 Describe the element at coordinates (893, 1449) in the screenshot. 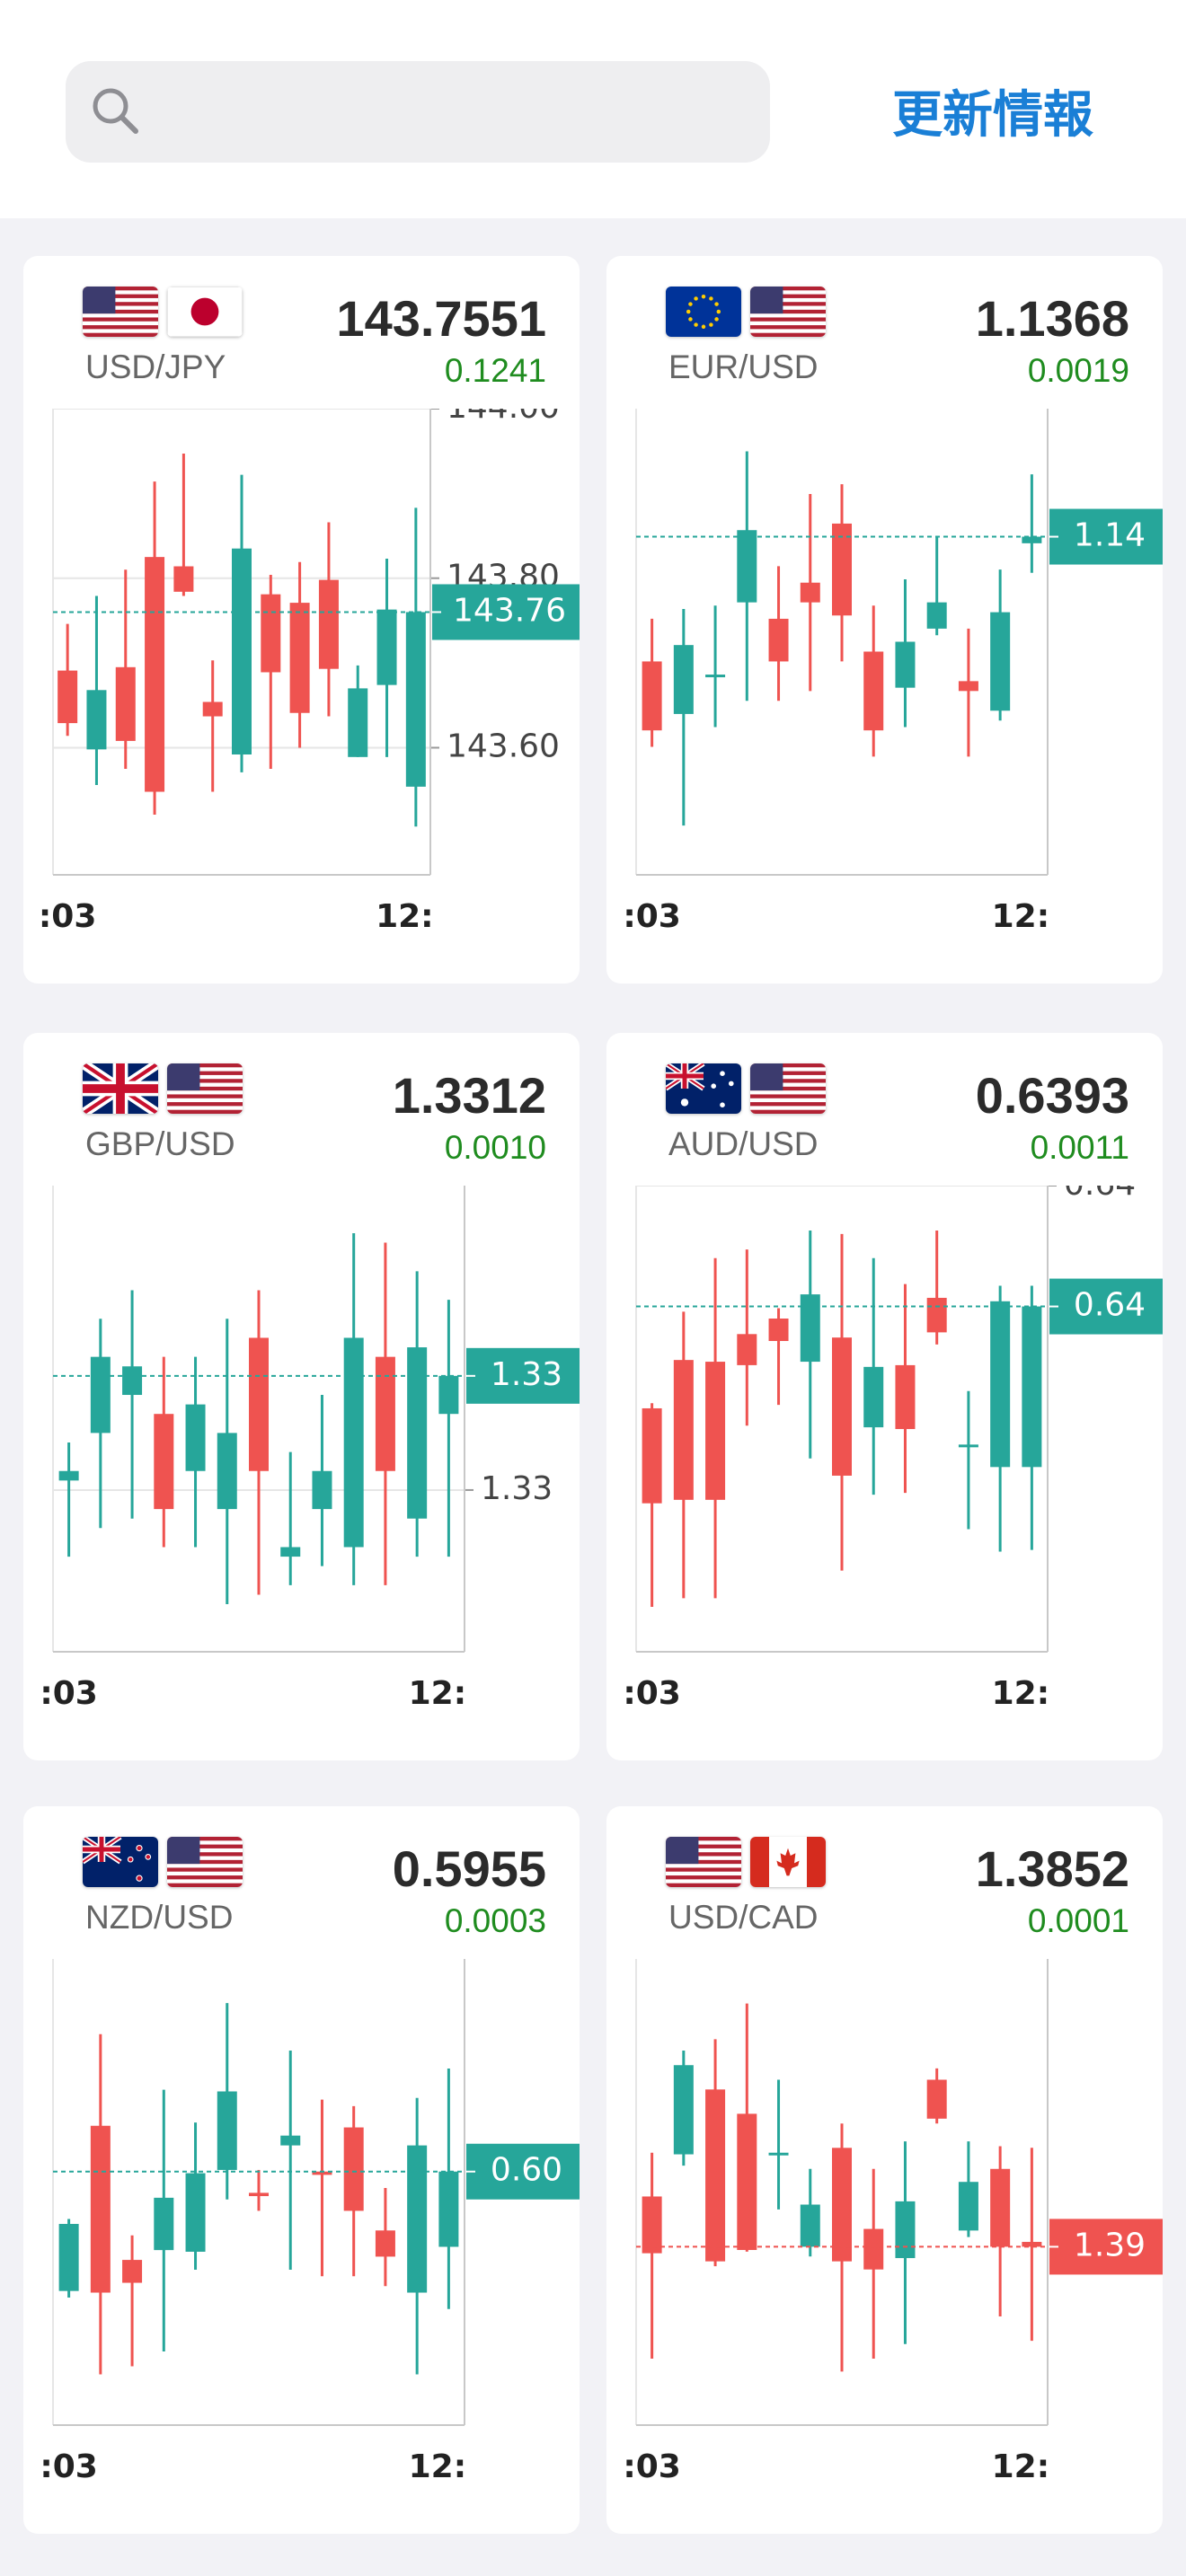

I see `candlestick-chart: 0.64 :03 12:0 0.64` at that location.